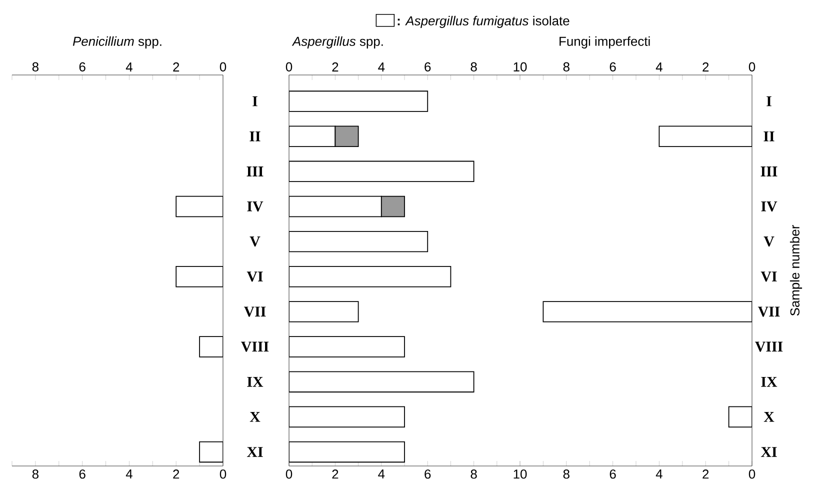 The height and width of the screenshot is (488, 825). Describe the element at coordinates (520, 67) in the screenshot. I see `x2-tick-label: 10` at that location.